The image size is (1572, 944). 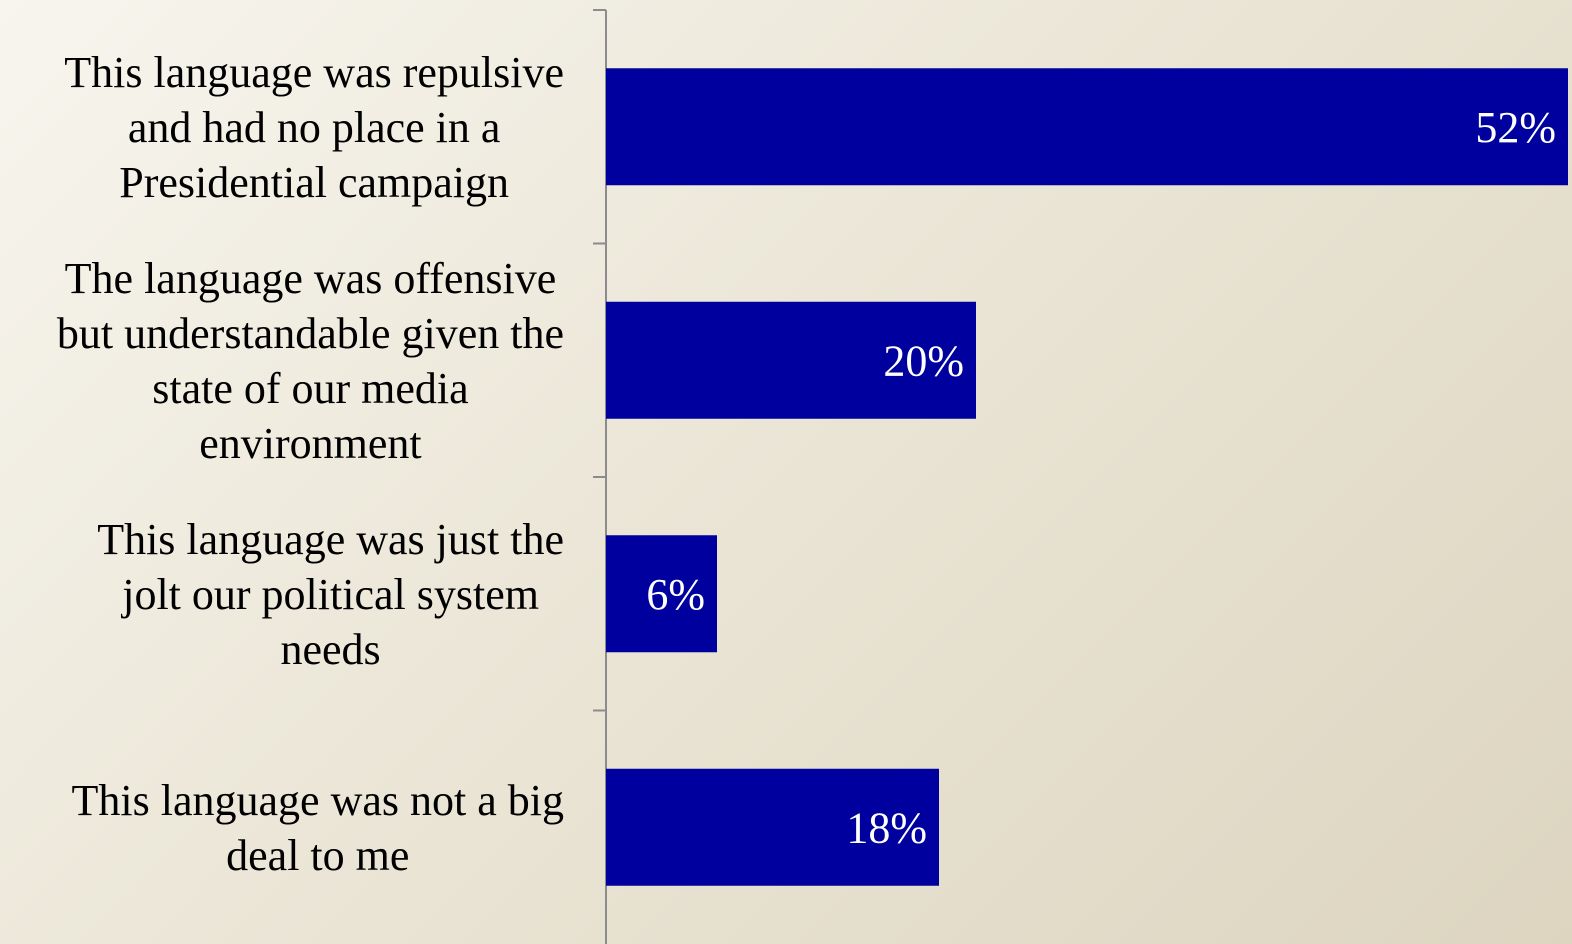 I want to click on data-label-1: 20%, so click(x=923, y=360).